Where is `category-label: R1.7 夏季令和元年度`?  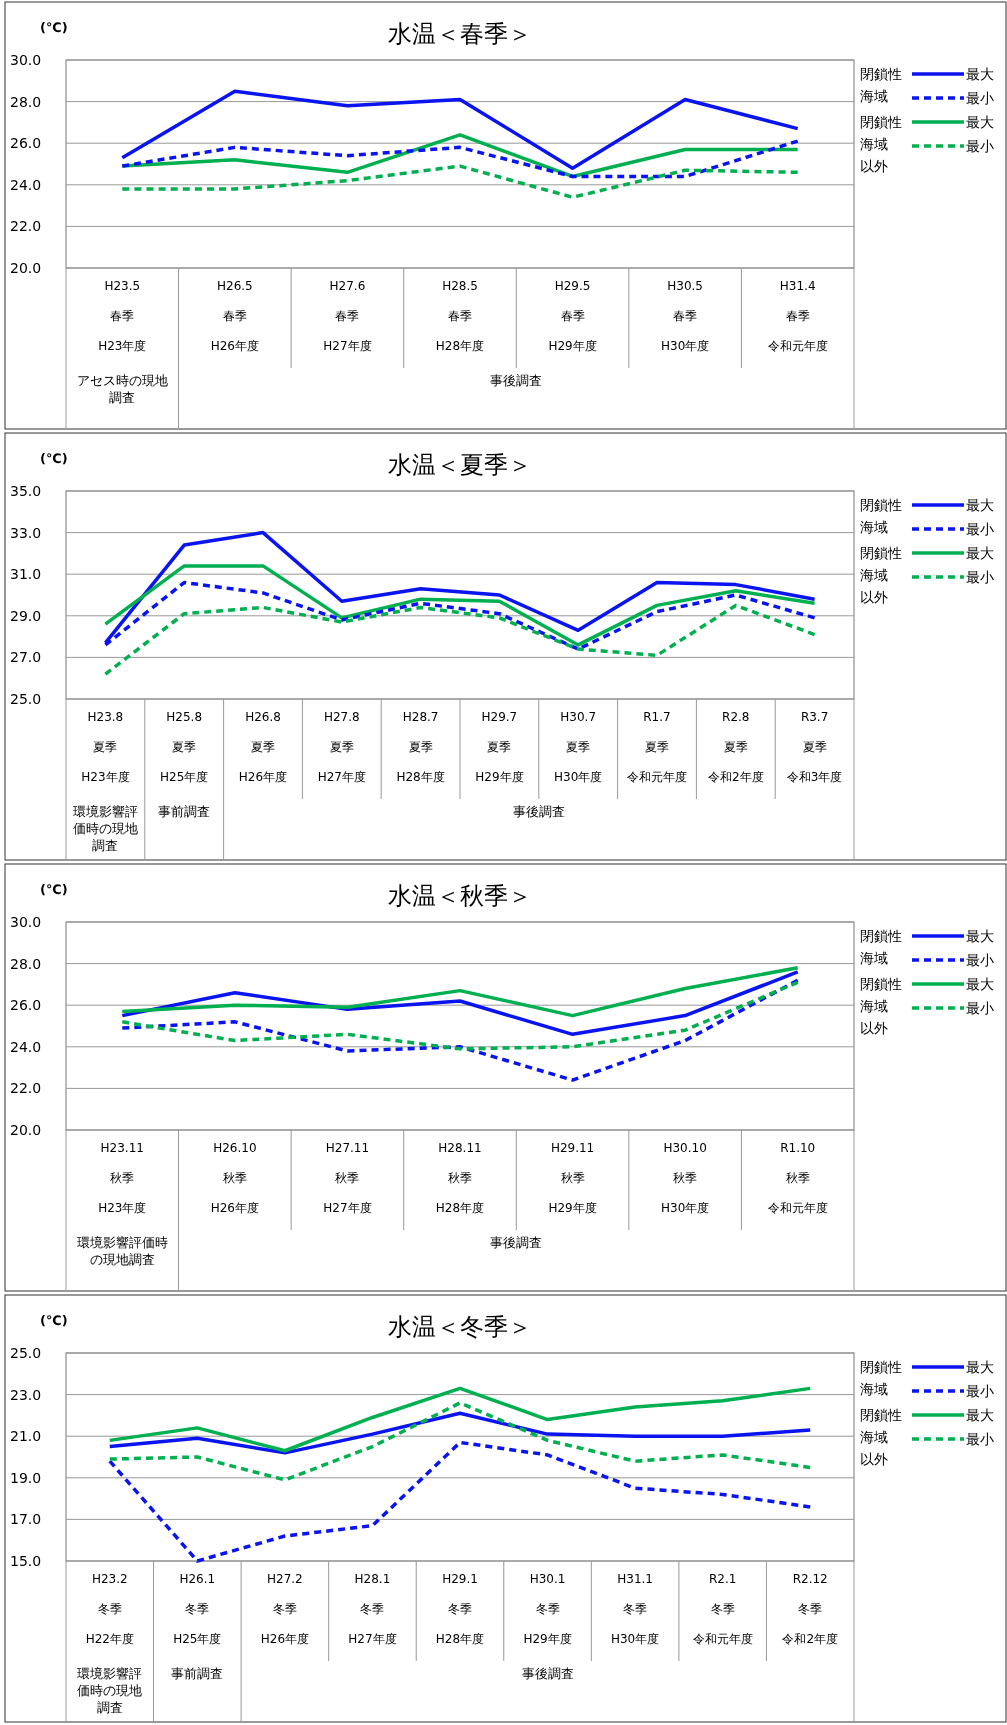 category-label: R1.7 夏季令和元年度 is located at coordinates (657, 747).